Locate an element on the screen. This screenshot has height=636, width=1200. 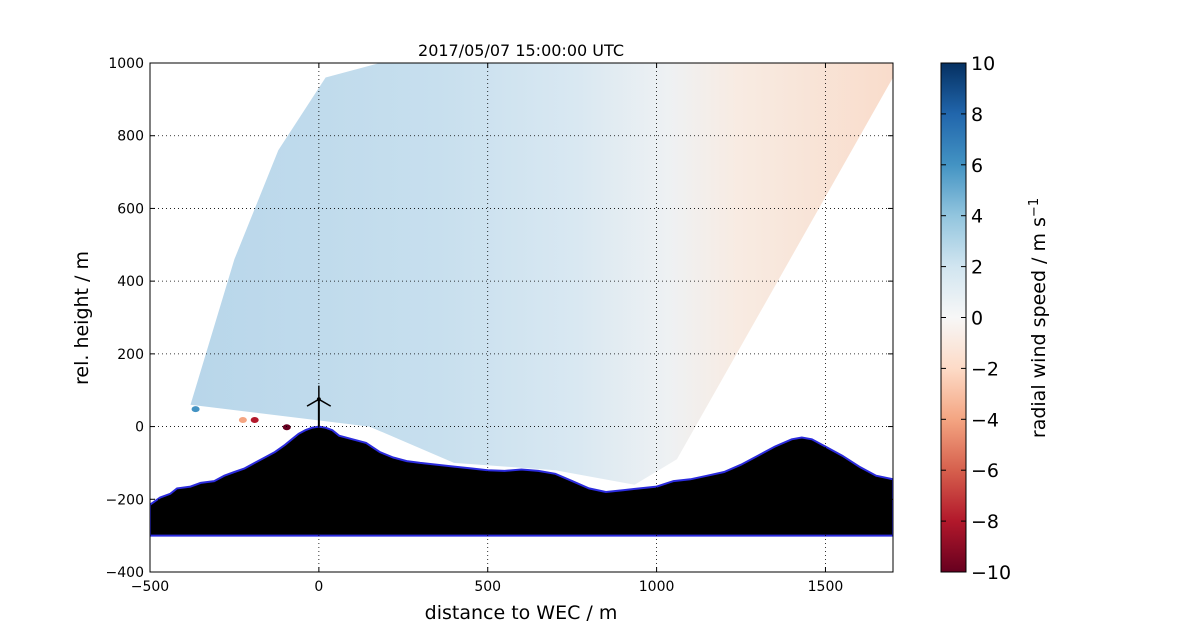
outlier-points is located at coordinates (241, 418).